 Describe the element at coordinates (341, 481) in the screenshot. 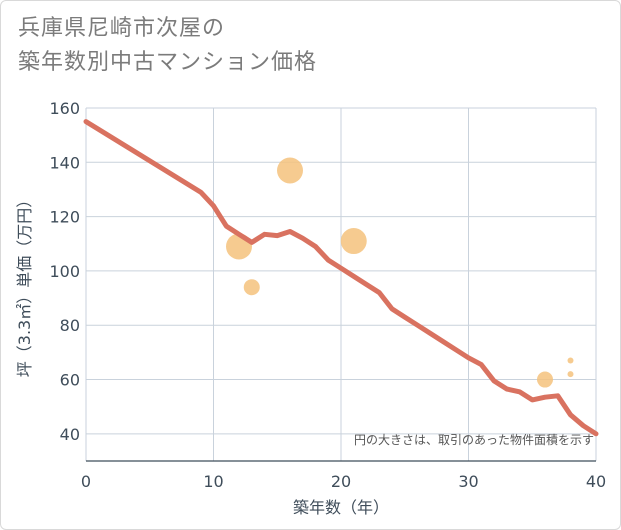

I see `x-tick-label: 20` at that location.